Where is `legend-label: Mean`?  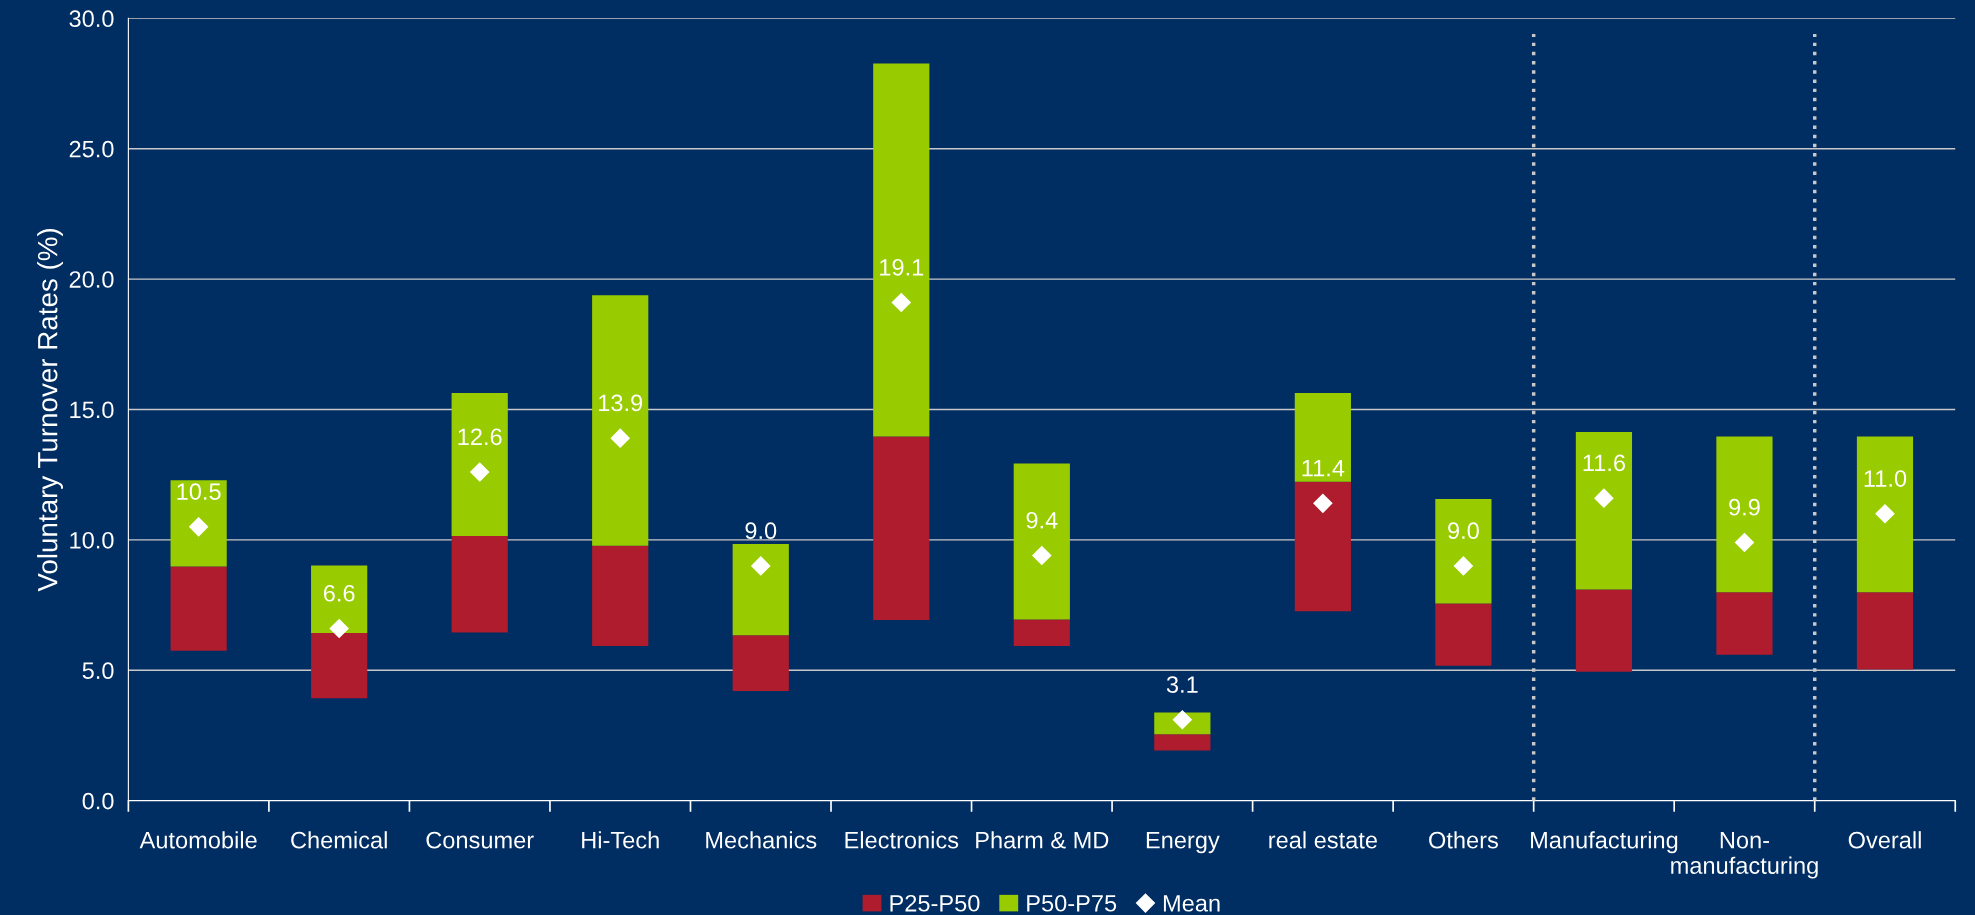
legend-label: Mean is located at coordinates (1191, 903).